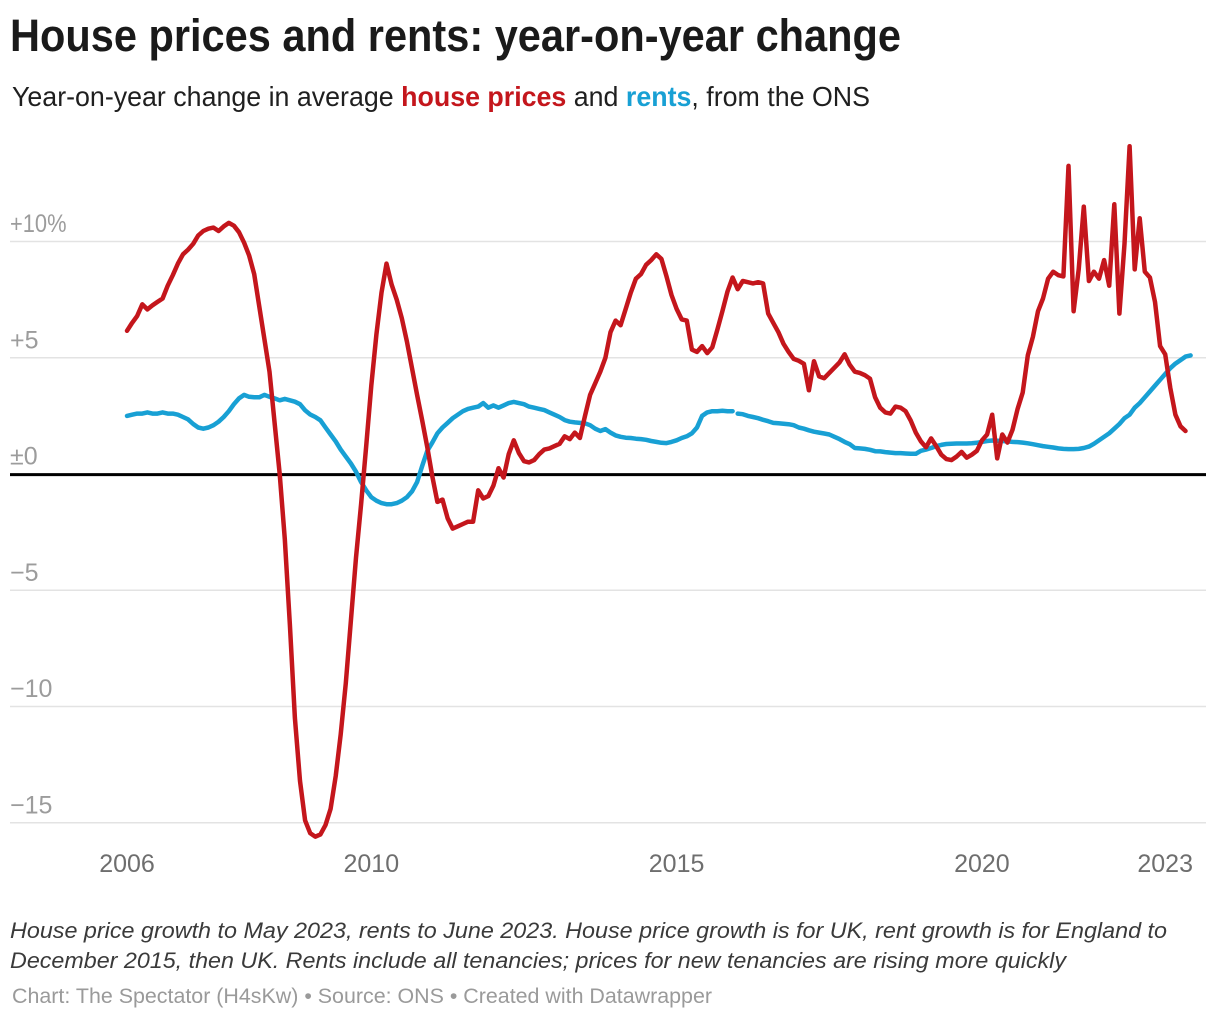  I want to click on svg-text: 2023, so click(1165, 864).